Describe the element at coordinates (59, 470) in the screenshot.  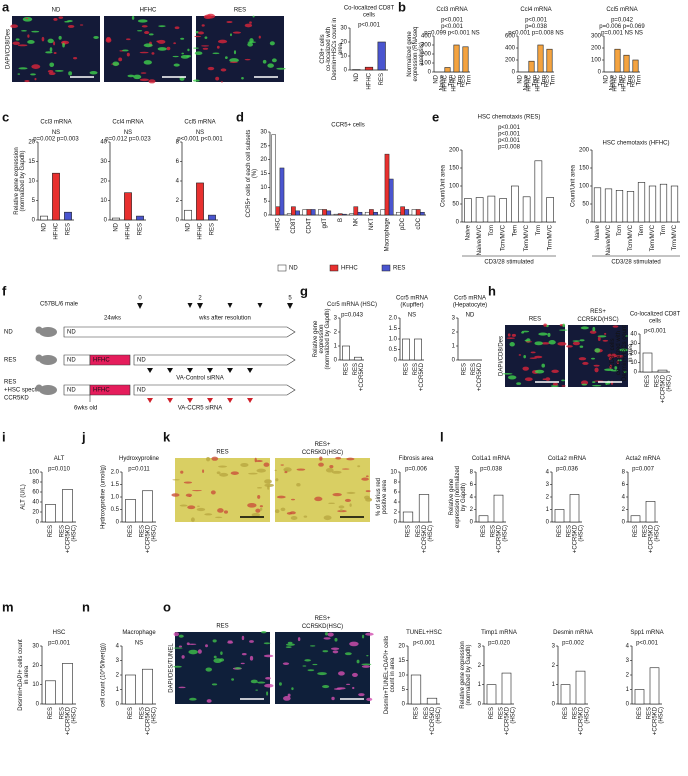
I see `significance-label: p=0.010` at that location.